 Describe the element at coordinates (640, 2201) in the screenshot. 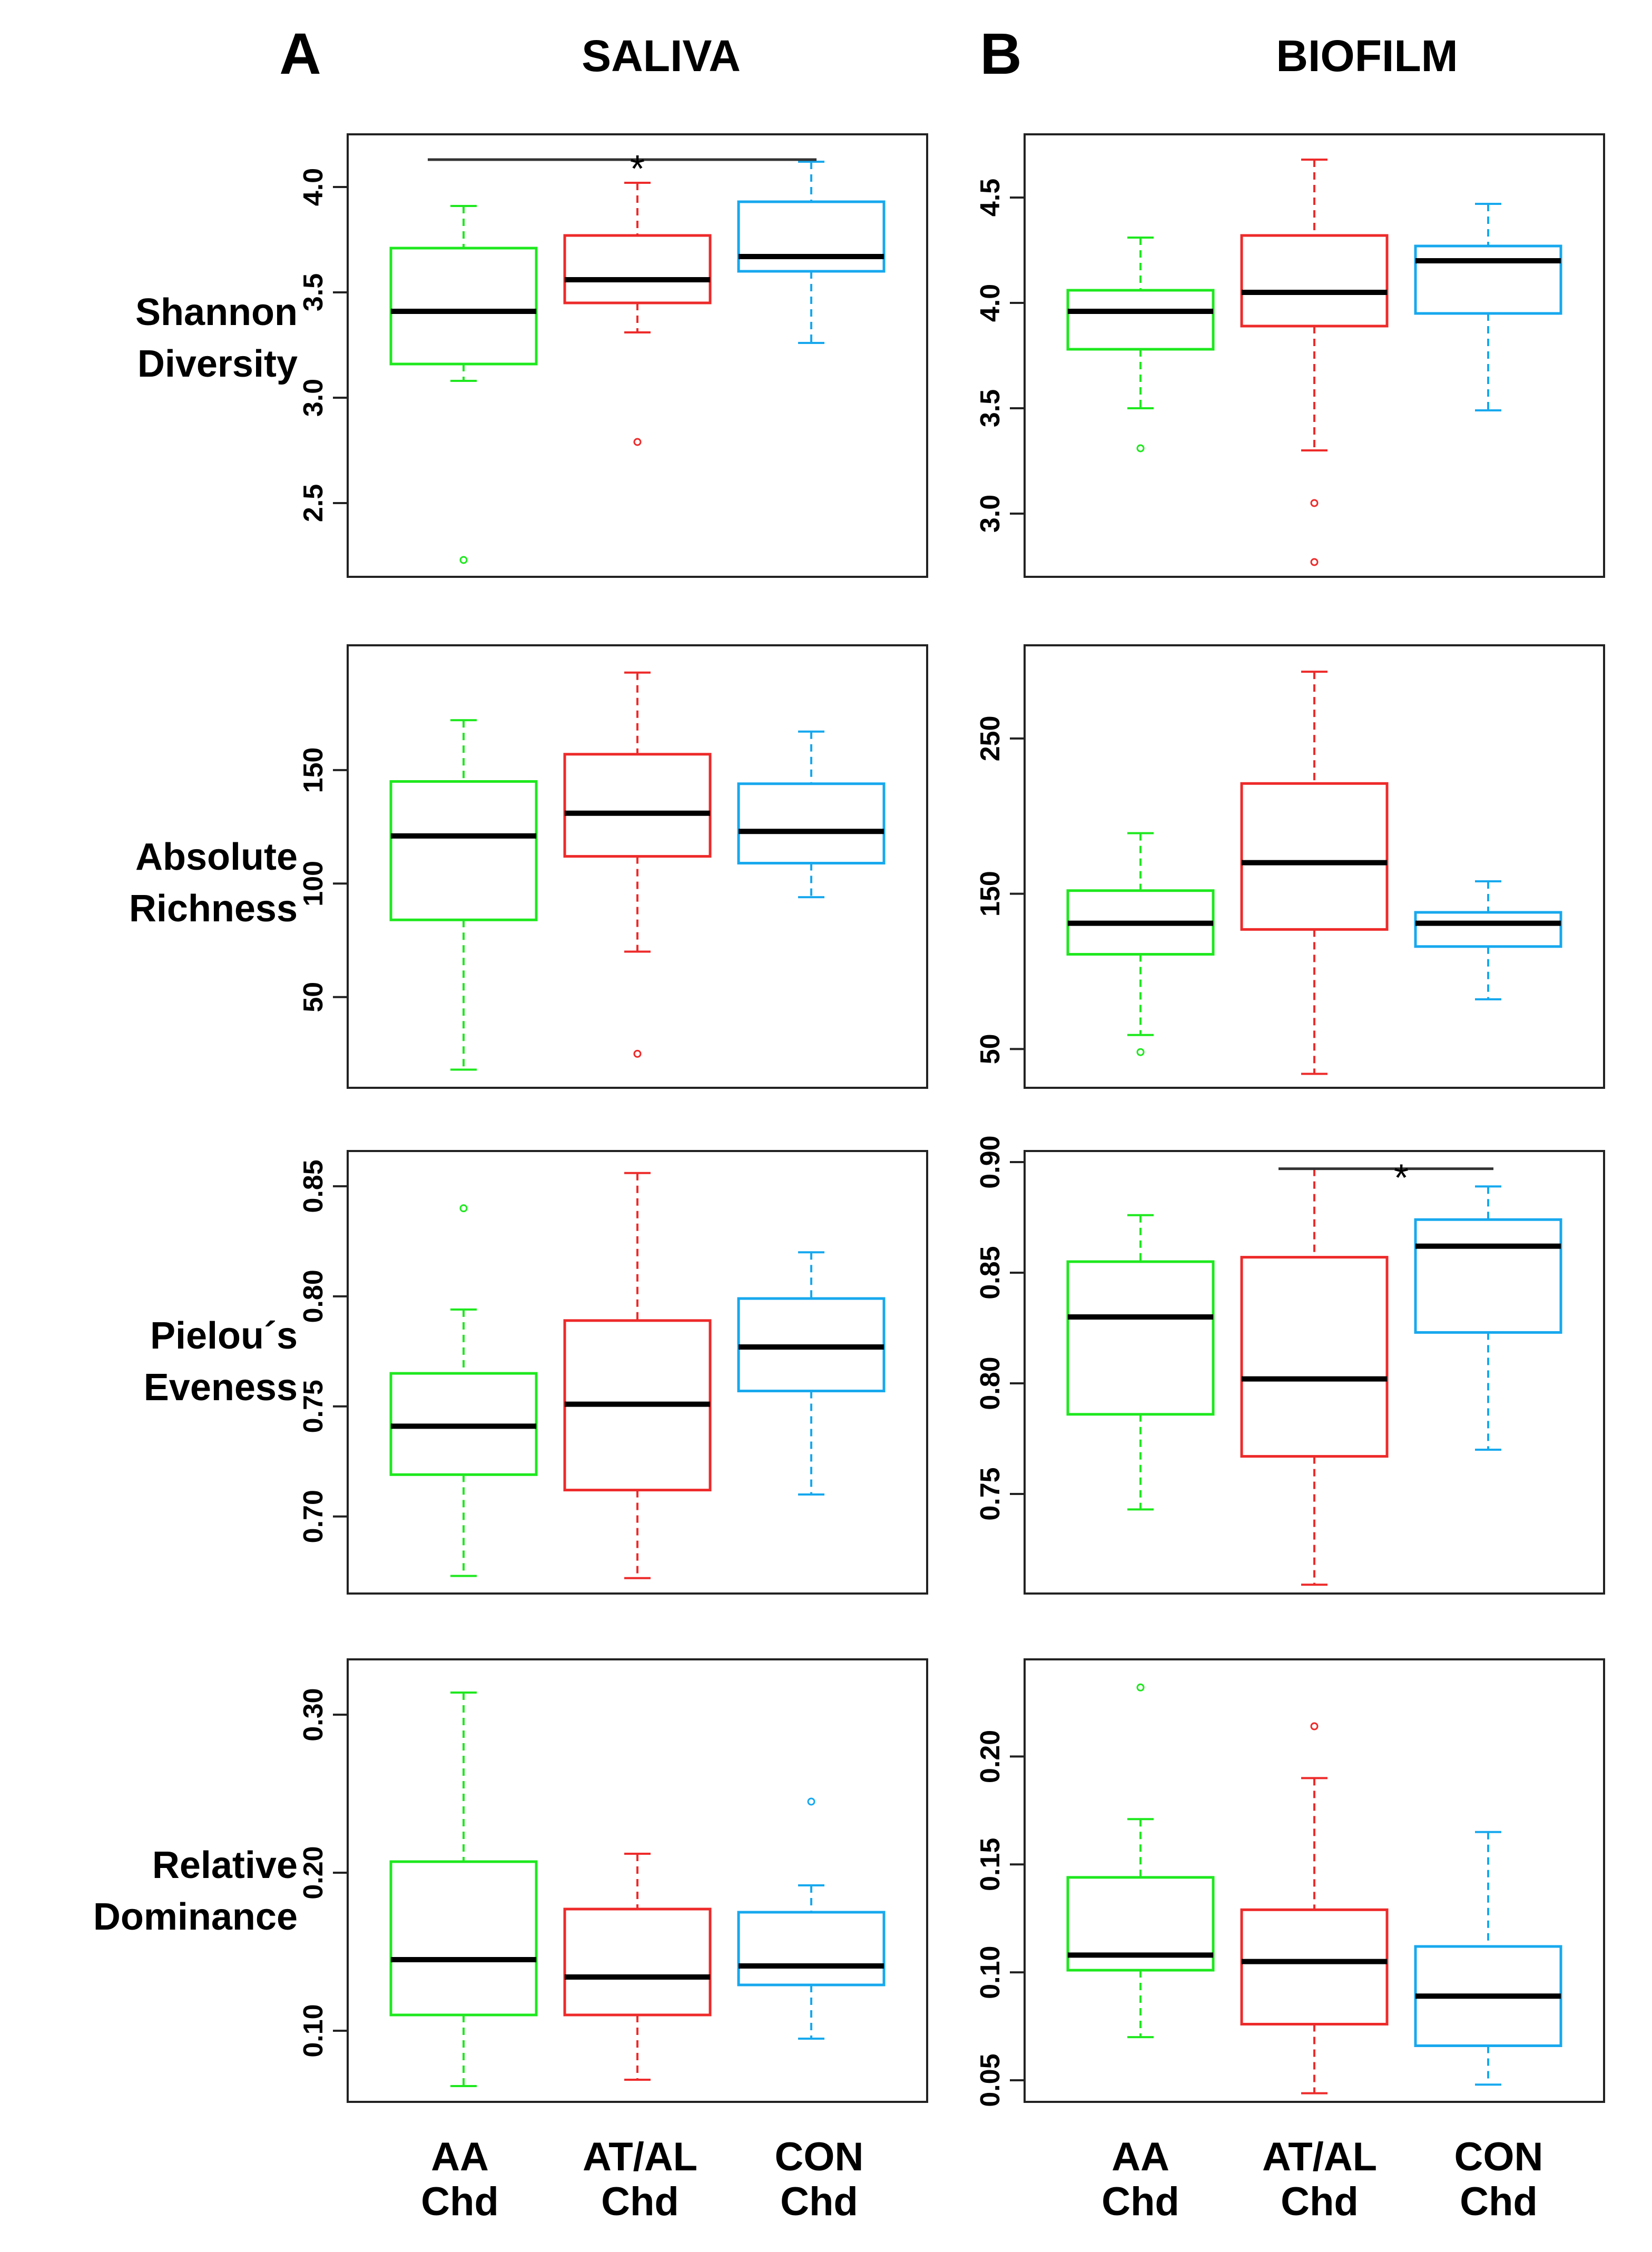

I see `group-label-atal-sub: Chd` at that location.